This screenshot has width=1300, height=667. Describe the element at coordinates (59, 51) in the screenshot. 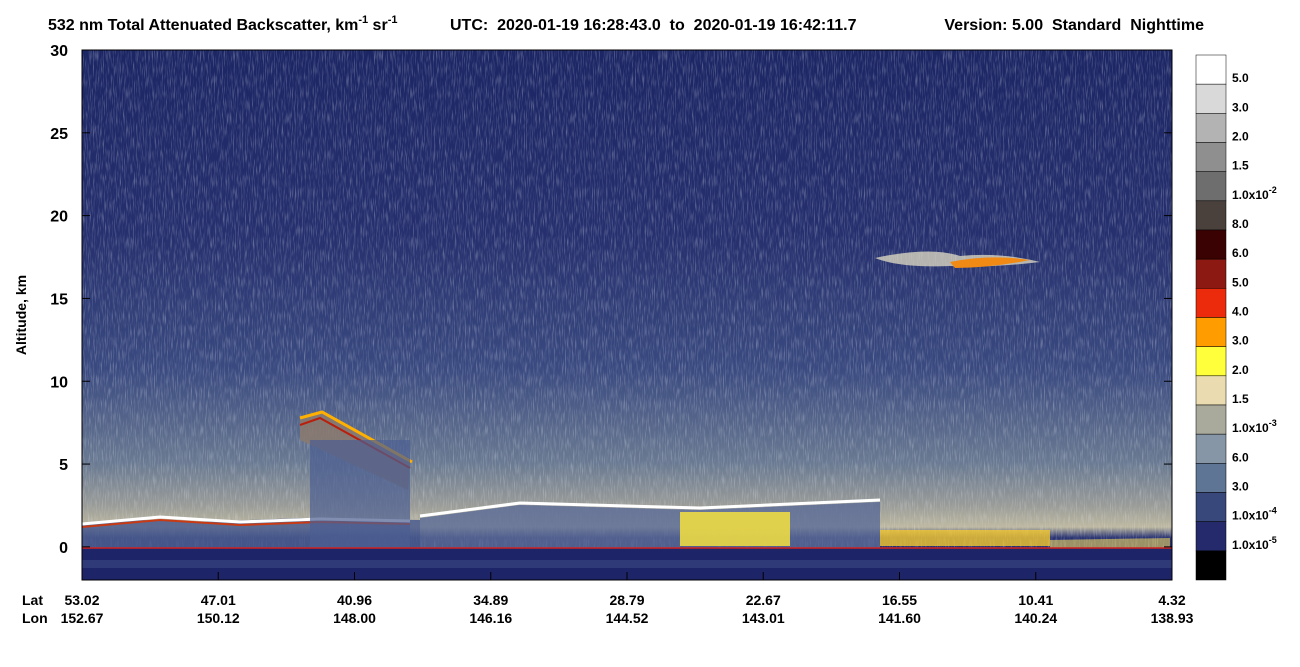

I see `y-tick-label: 30` at that location.